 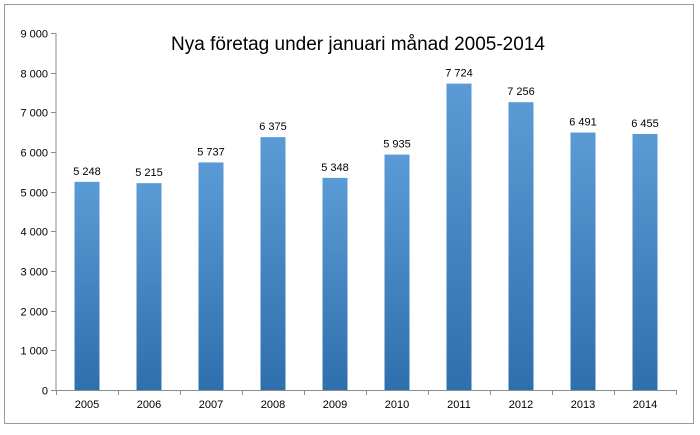 I want to click on data-label-2008: 6 375, so click(x=273, y=127).